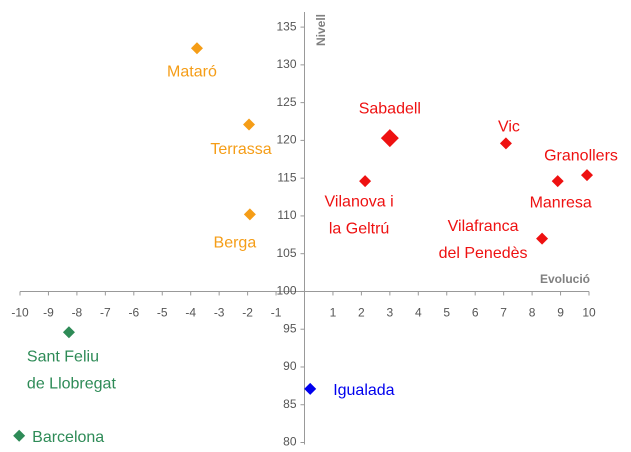 The image size is (631, 452). I want to click on point-label: Berga, so click(235, 243).